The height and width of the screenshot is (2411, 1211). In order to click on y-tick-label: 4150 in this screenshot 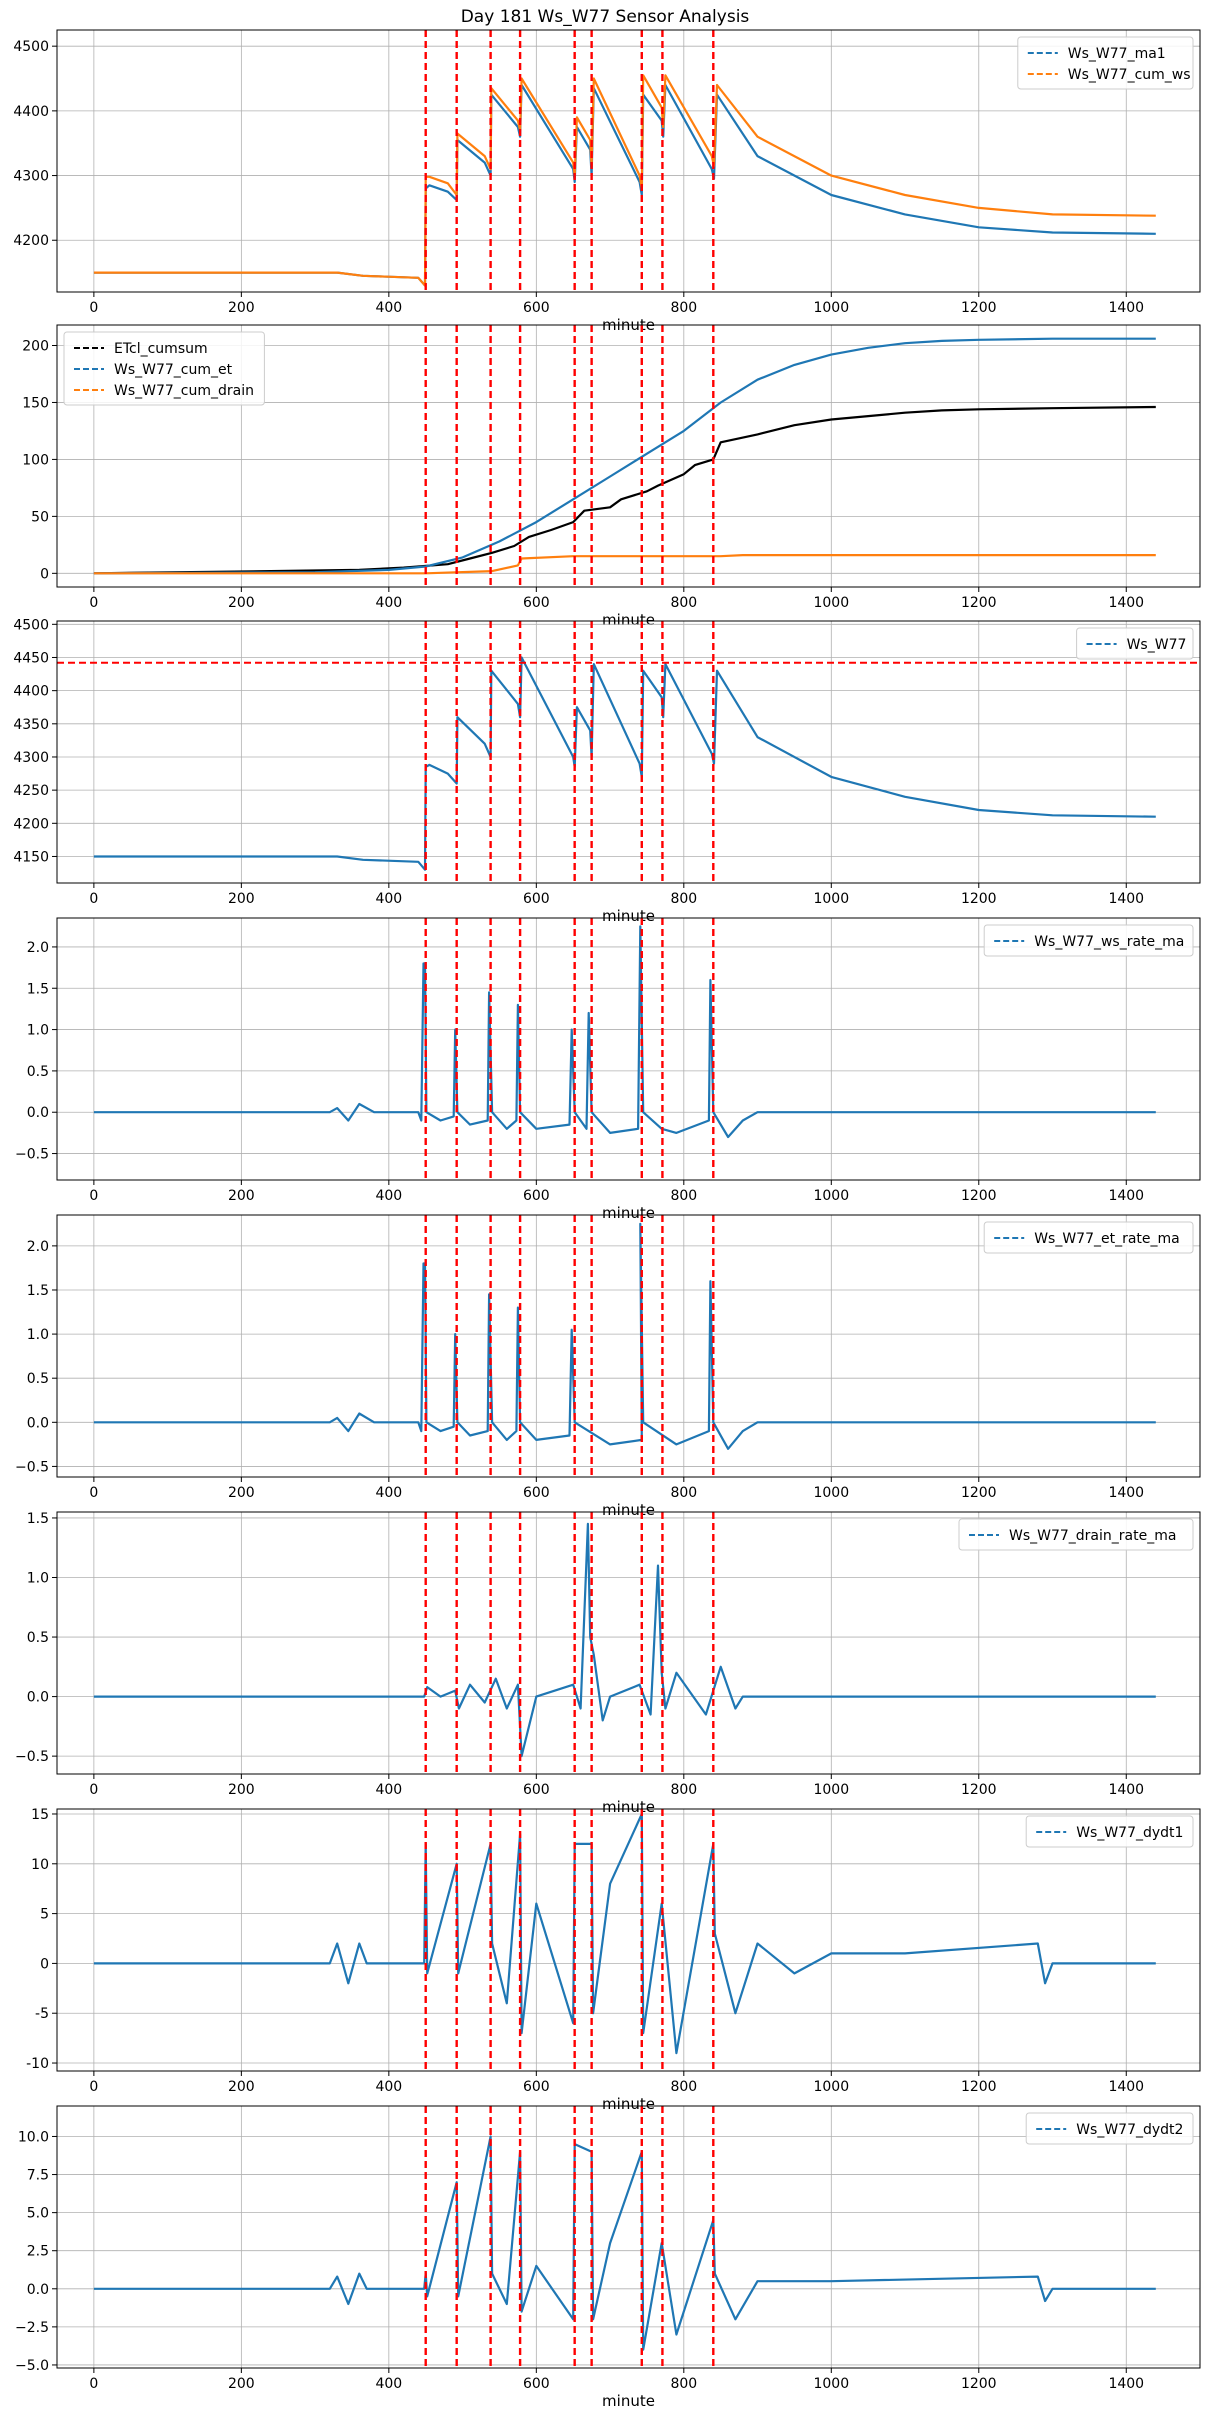, I will do `click(31, 857)`.